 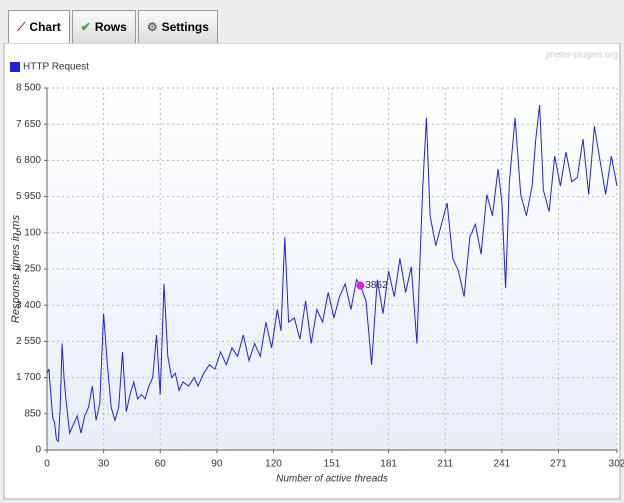 I want to click on tab-label: Rows, so click(x=110, y=27).